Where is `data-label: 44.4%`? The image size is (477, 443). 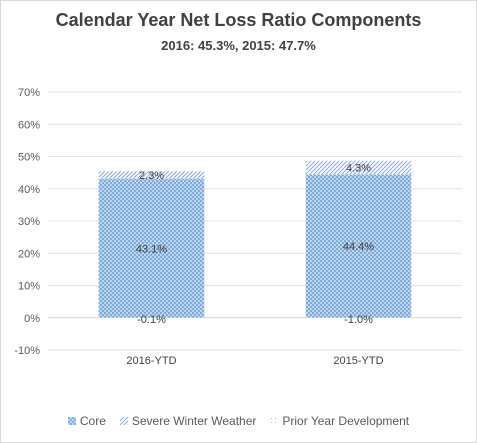
data-label: 44.4% is located at coordinates (358, 247).